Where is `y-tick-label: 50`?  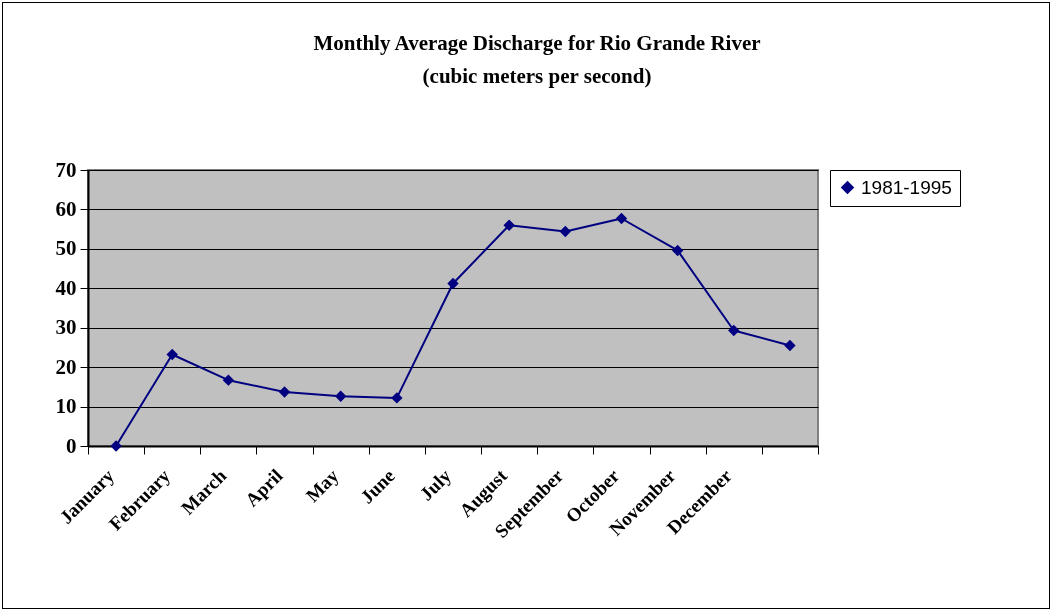 y-tick-label: 50 is located at coordinates (66, 248).